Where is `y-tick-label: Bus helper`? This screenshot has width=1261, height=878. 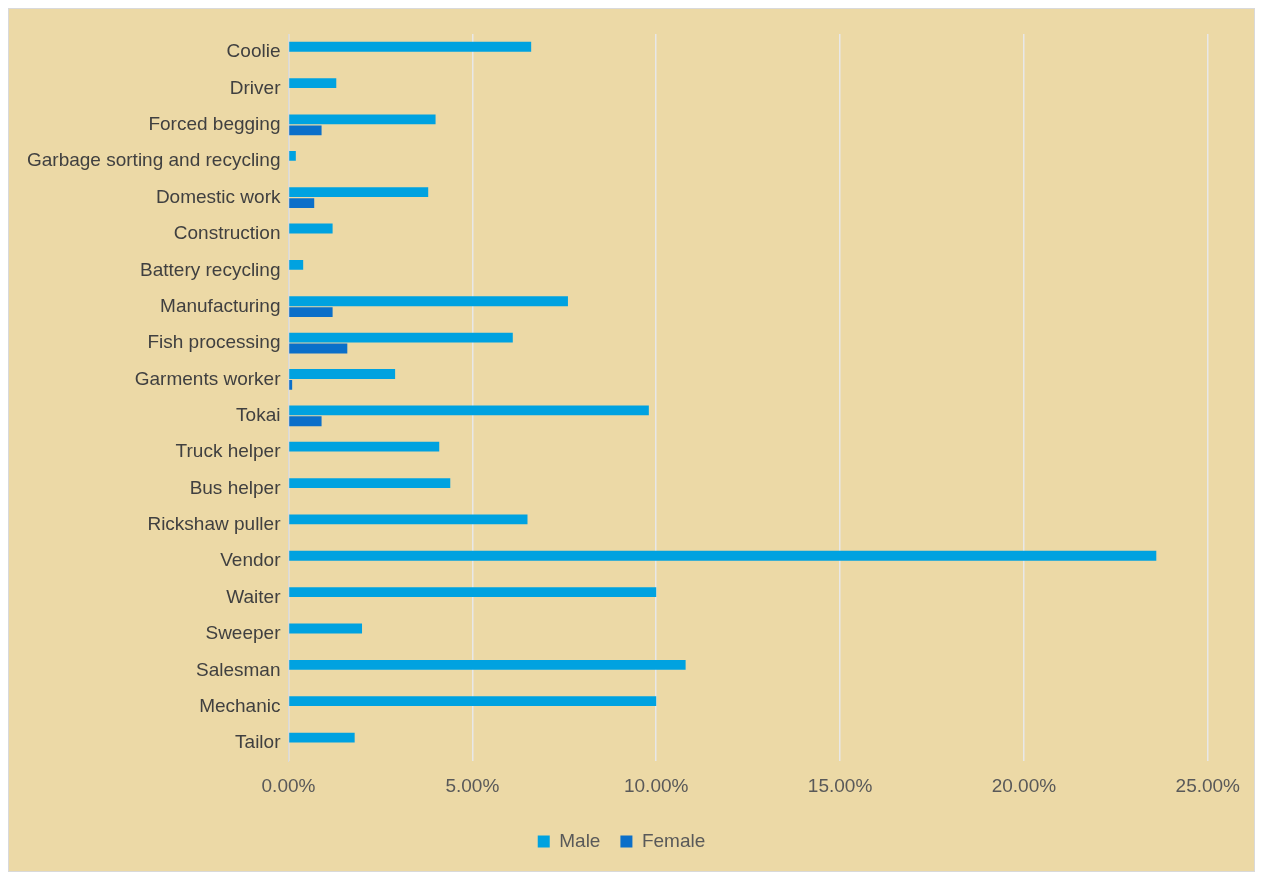
y-tick-label: Bus helper is located at coordinates (235, 487).